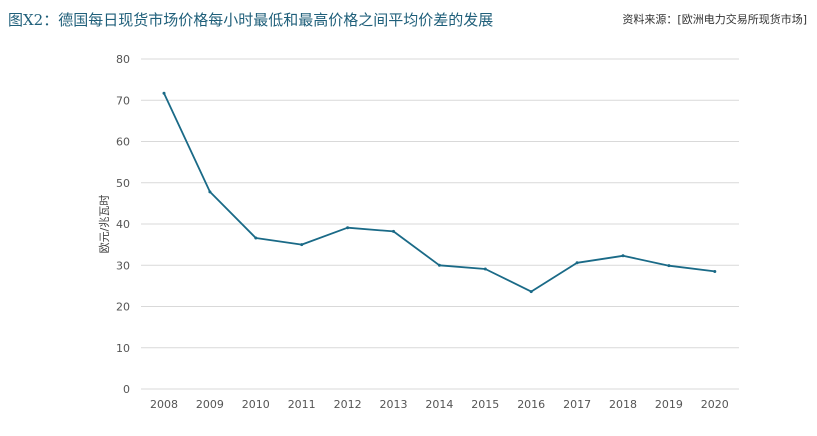 This screenshot has height=436, width=817. What do you see at coordinates (123, 307) in the screenshot?
I see `y-tick-label: 20` at bounding box center [123, 307].